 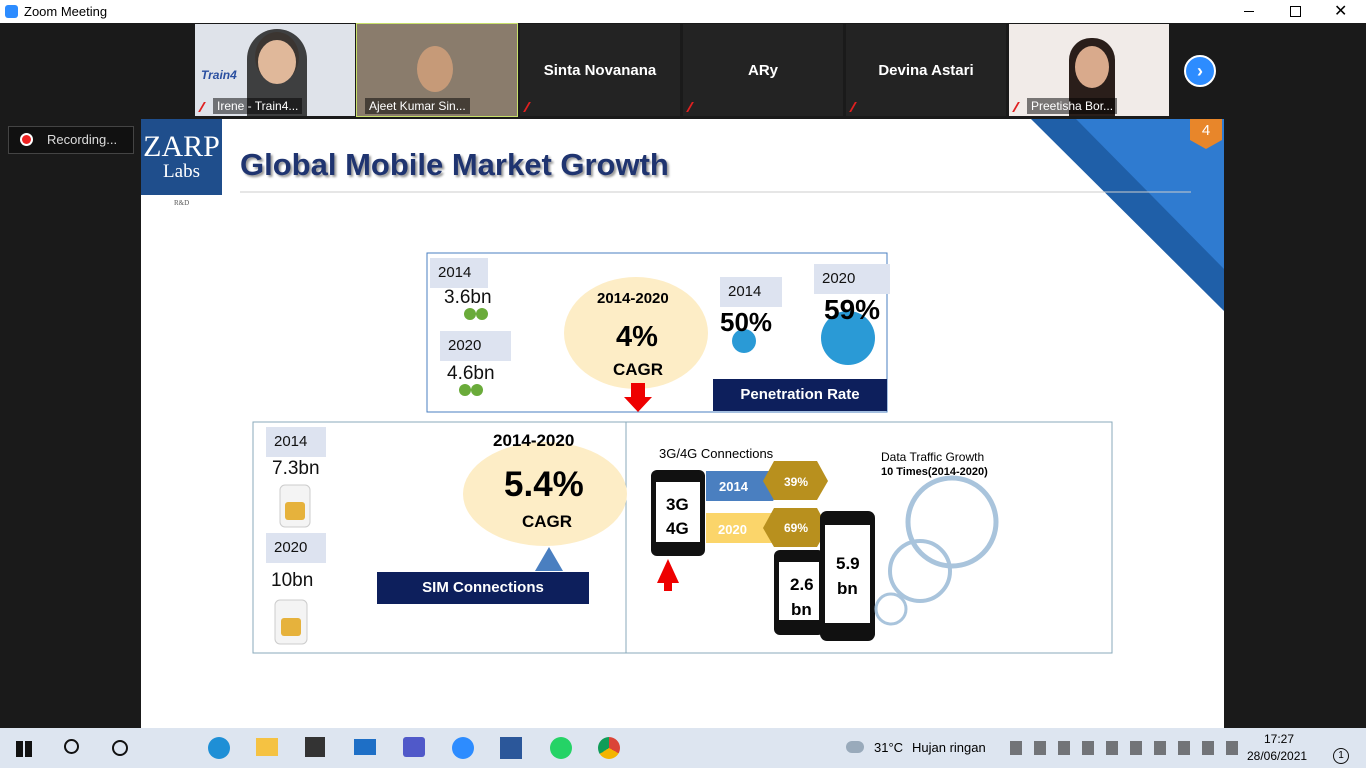 What do you see at coordinates (1249, 11) in the screenshot?
I see `minimize-button` at bounding box center [1249, 11].